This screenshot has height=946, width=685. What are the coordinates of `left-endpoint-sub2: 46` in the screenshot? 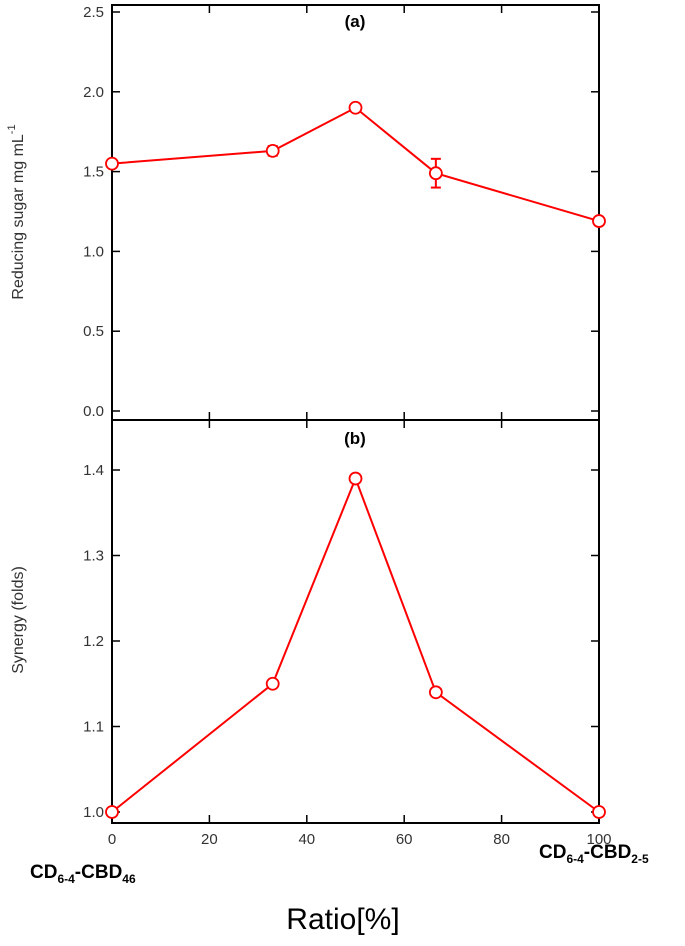 It's located at (129, 879).